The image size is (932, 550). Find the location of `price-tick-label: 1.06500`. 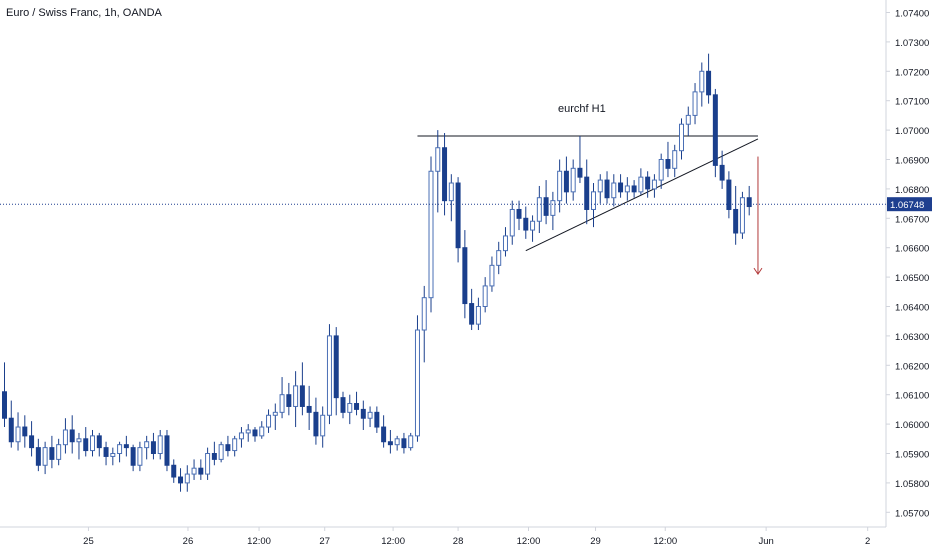

price-tick-label: 1.06500 is located at coordinates (912, 278).